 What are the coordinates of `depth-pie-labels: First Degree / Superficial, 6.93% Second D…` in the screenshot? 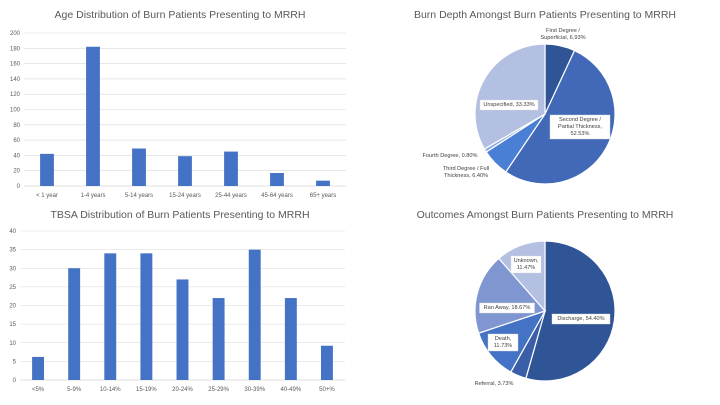 It's located at (516, 103).